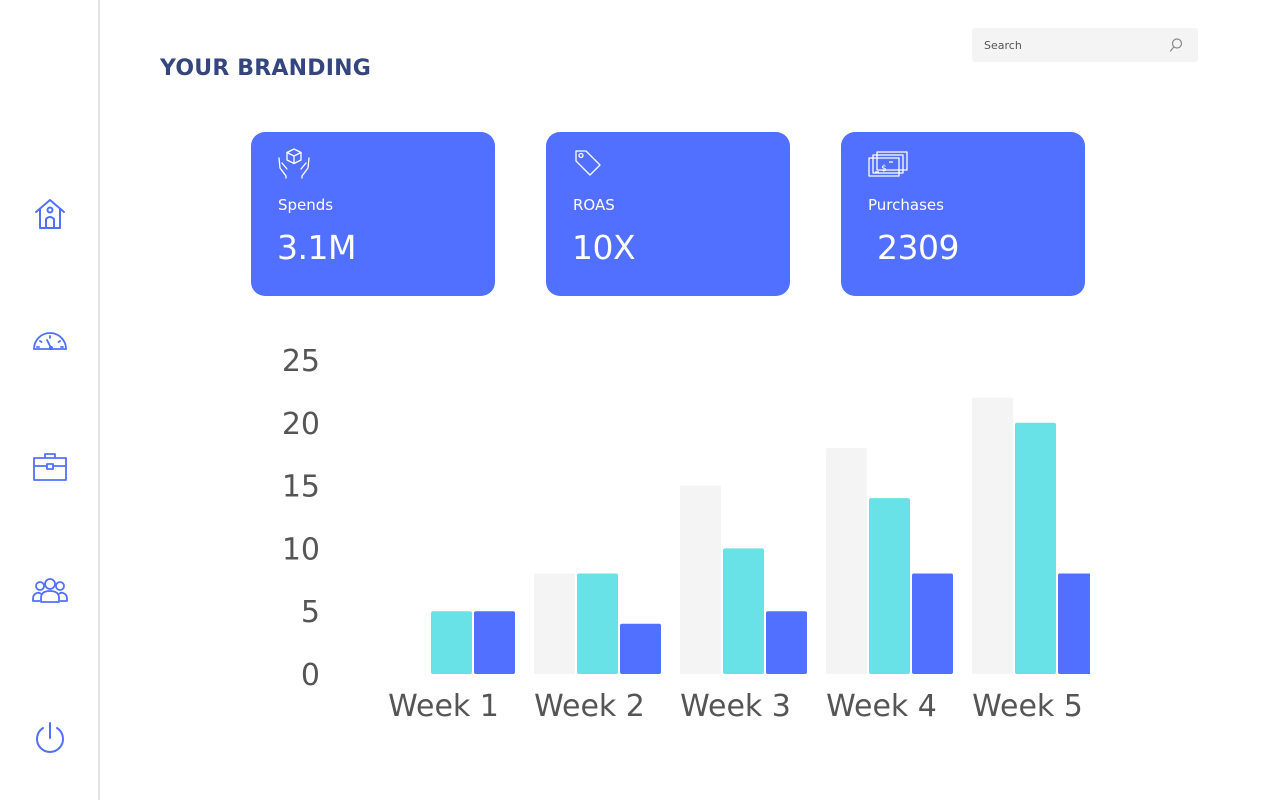 The width and height of the screenshot is (1280, 800). I want to click on users-icon, so click(50, 590).